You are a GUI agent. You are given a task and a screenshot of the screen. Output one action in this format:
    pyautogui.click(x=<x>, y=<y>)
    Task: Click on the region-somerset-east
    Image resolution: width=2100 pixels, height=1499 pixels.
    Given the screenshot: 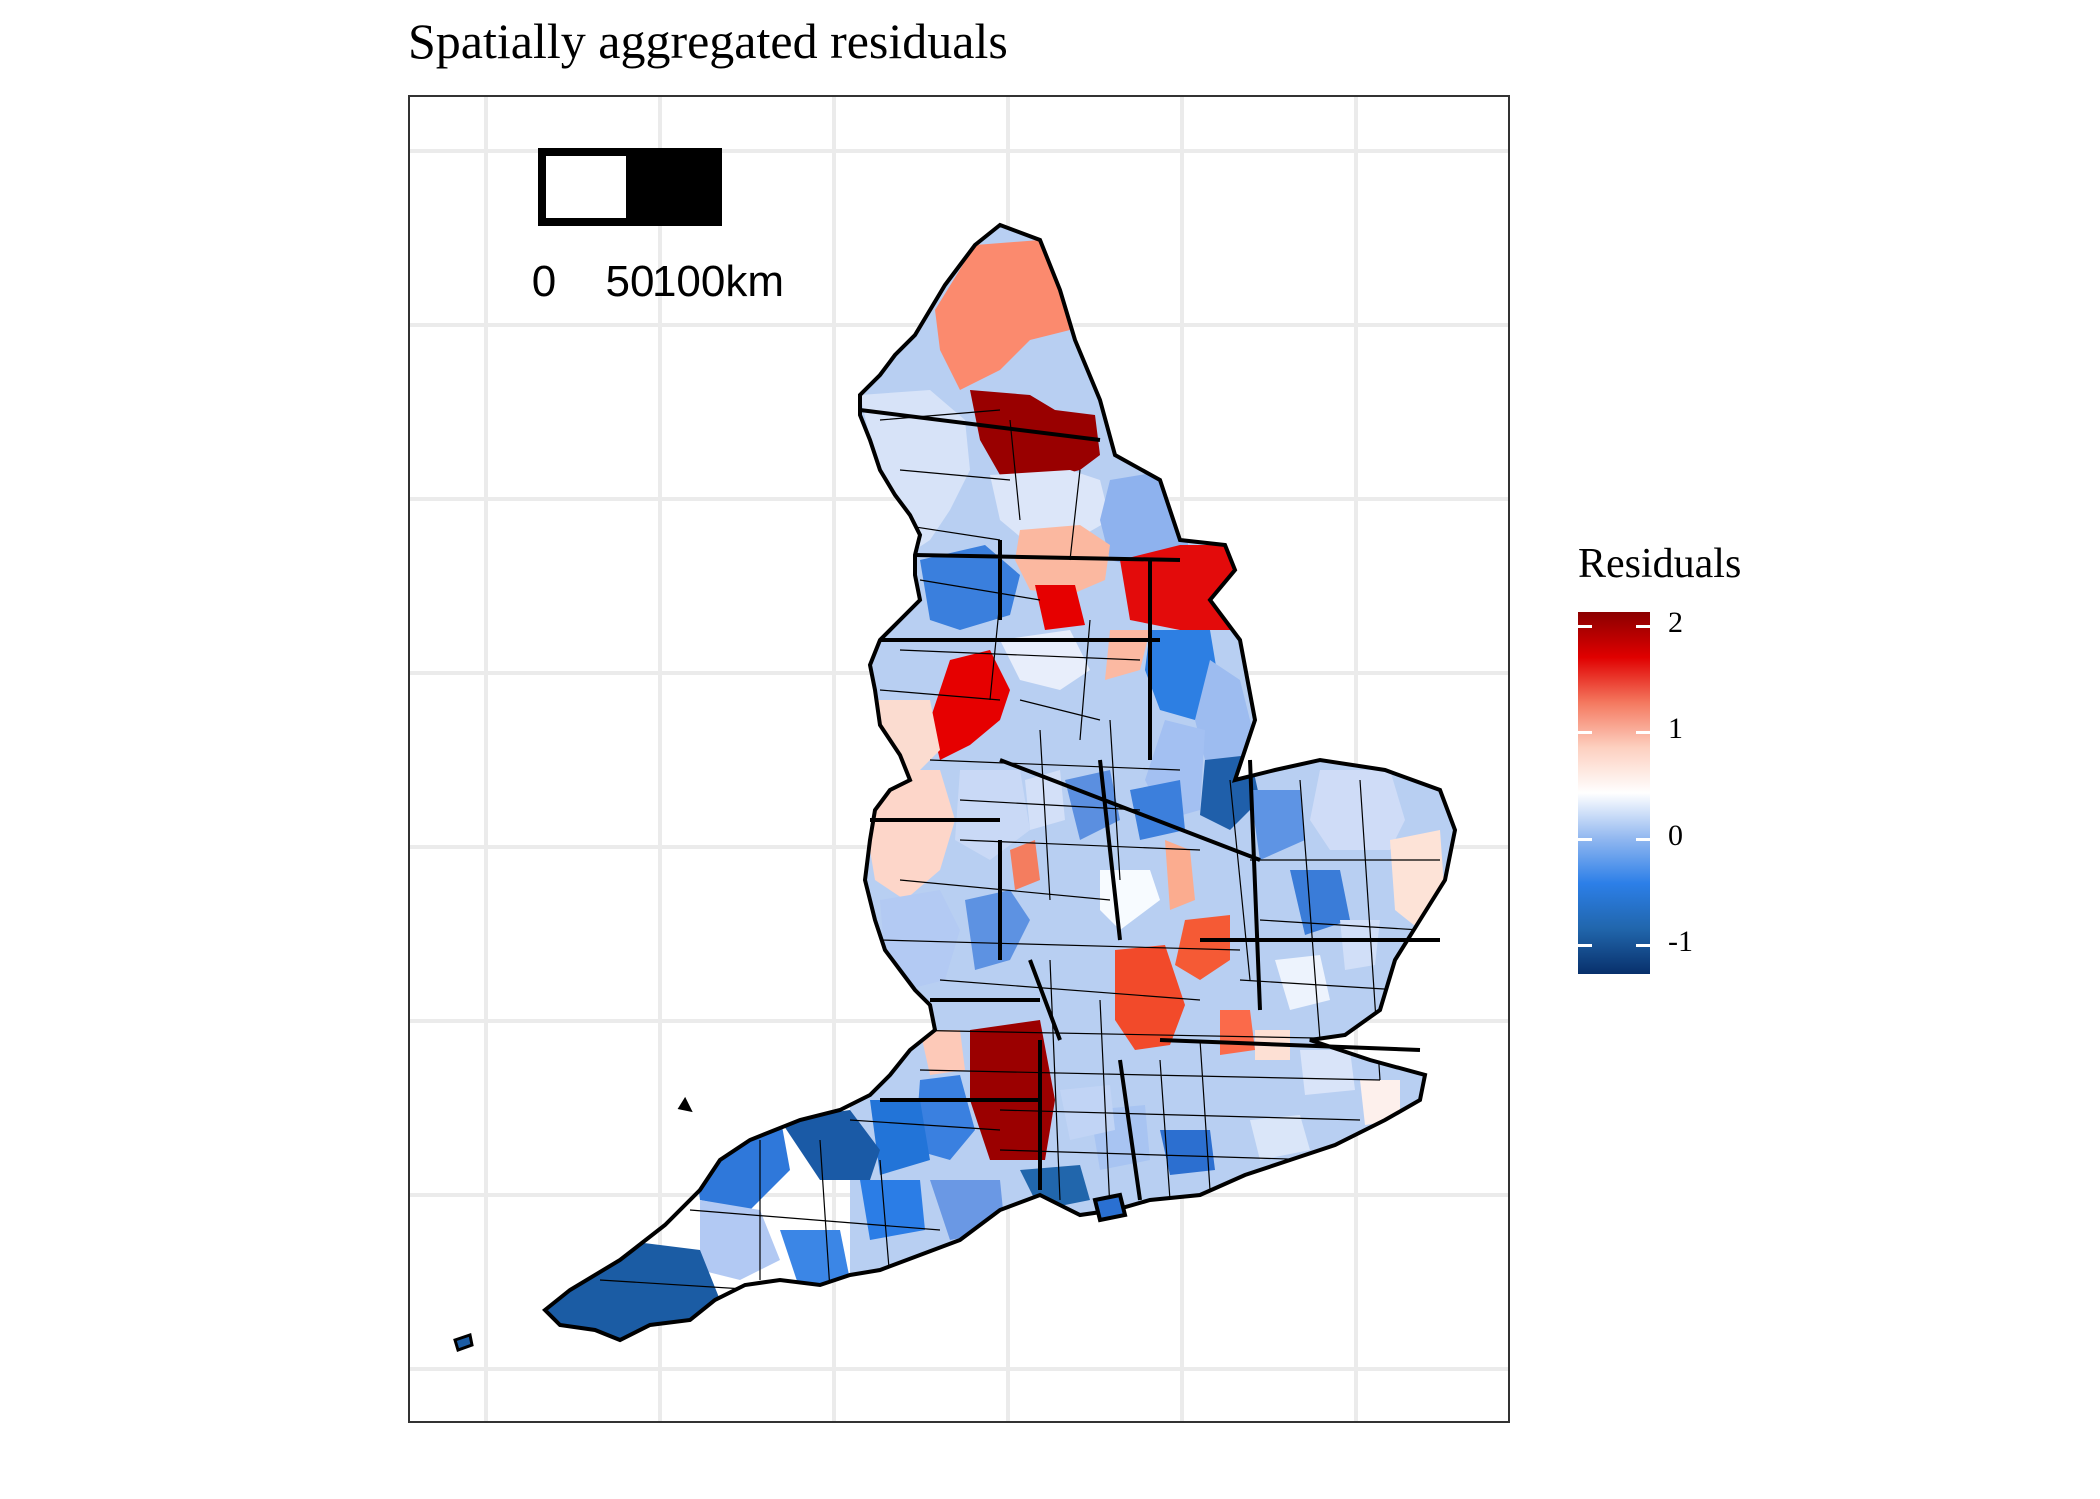 What is the action you would take?
    pyautogui.click(x=945, y=1117)
    